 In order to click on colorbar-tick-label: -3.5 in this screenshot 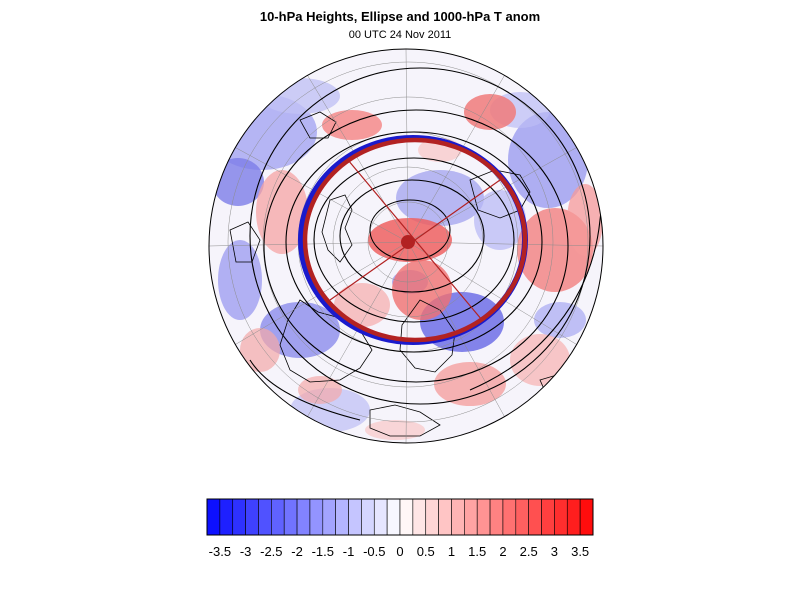, I will do `click(220, 551)`.